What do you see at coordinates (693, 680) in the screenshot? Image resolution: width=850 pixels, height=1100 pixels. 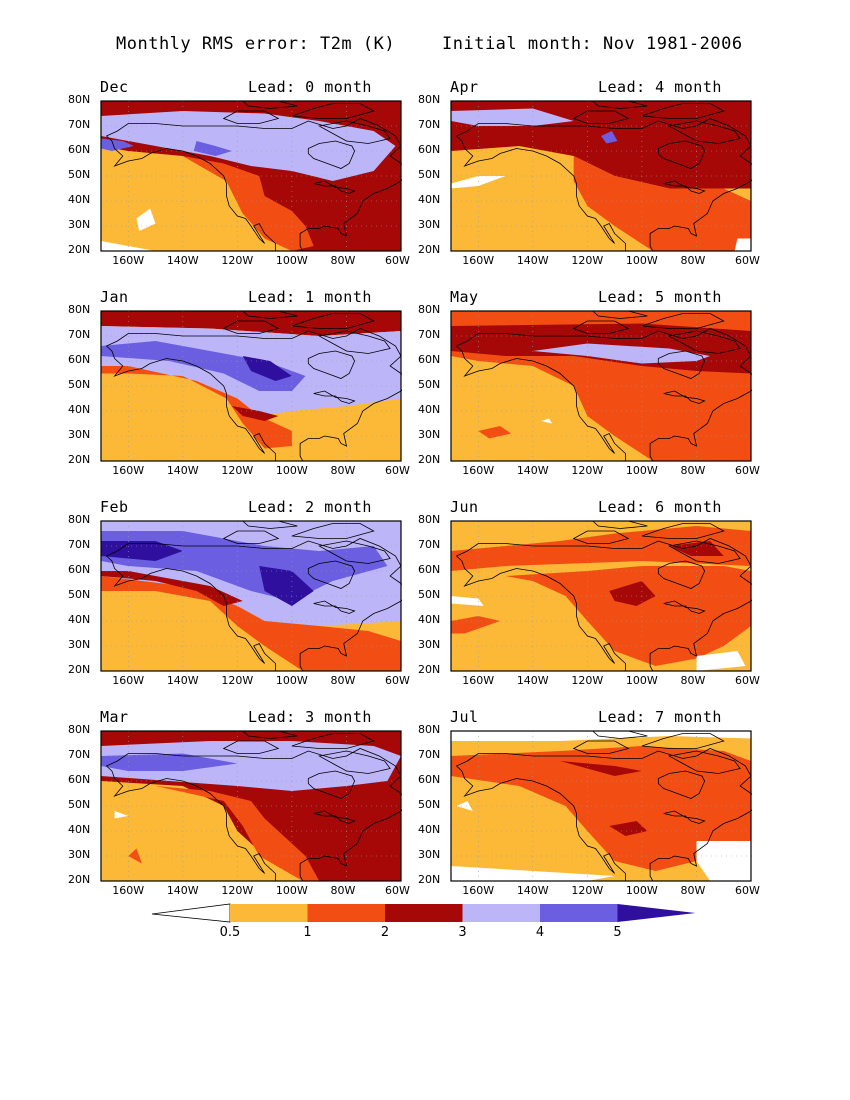 I see `x-tick-label: 80W` at bounding box center [693, 680].